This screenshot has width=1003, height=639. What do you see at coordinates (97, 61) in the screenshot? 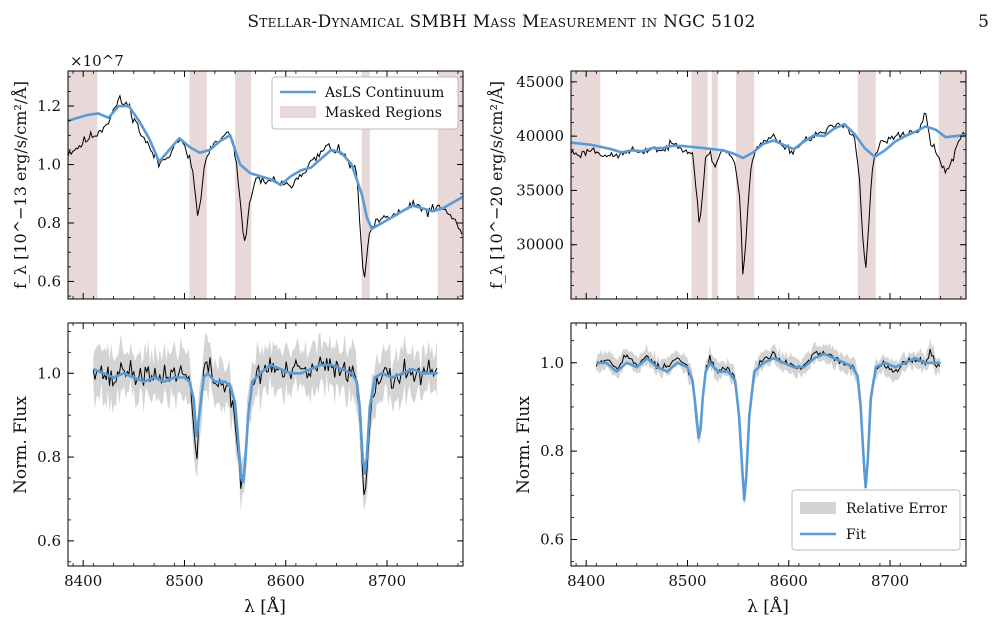
I see `axis-scale-label: ×10^7` at bounding box center [97, 61].